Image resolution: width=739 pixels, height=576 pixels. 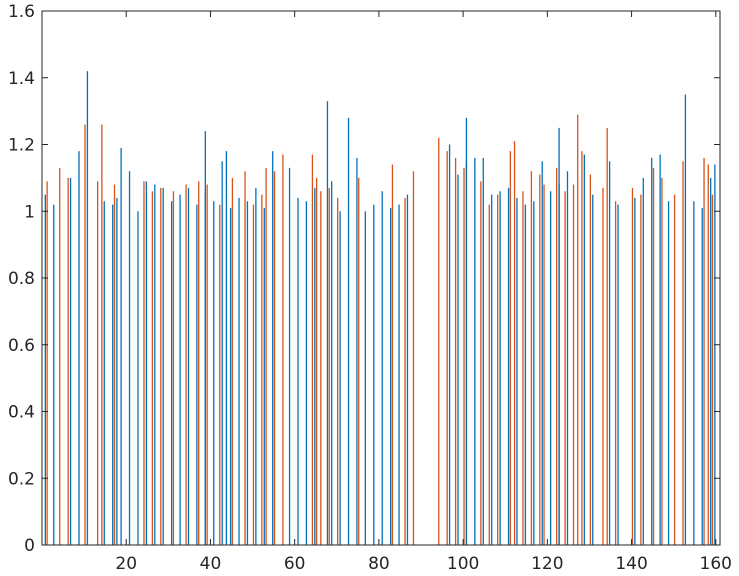 What do you see at coordinates (21, 146) in the screenshot?
I see `y-tick-label: 1.2` at bounding box center [21, 146].